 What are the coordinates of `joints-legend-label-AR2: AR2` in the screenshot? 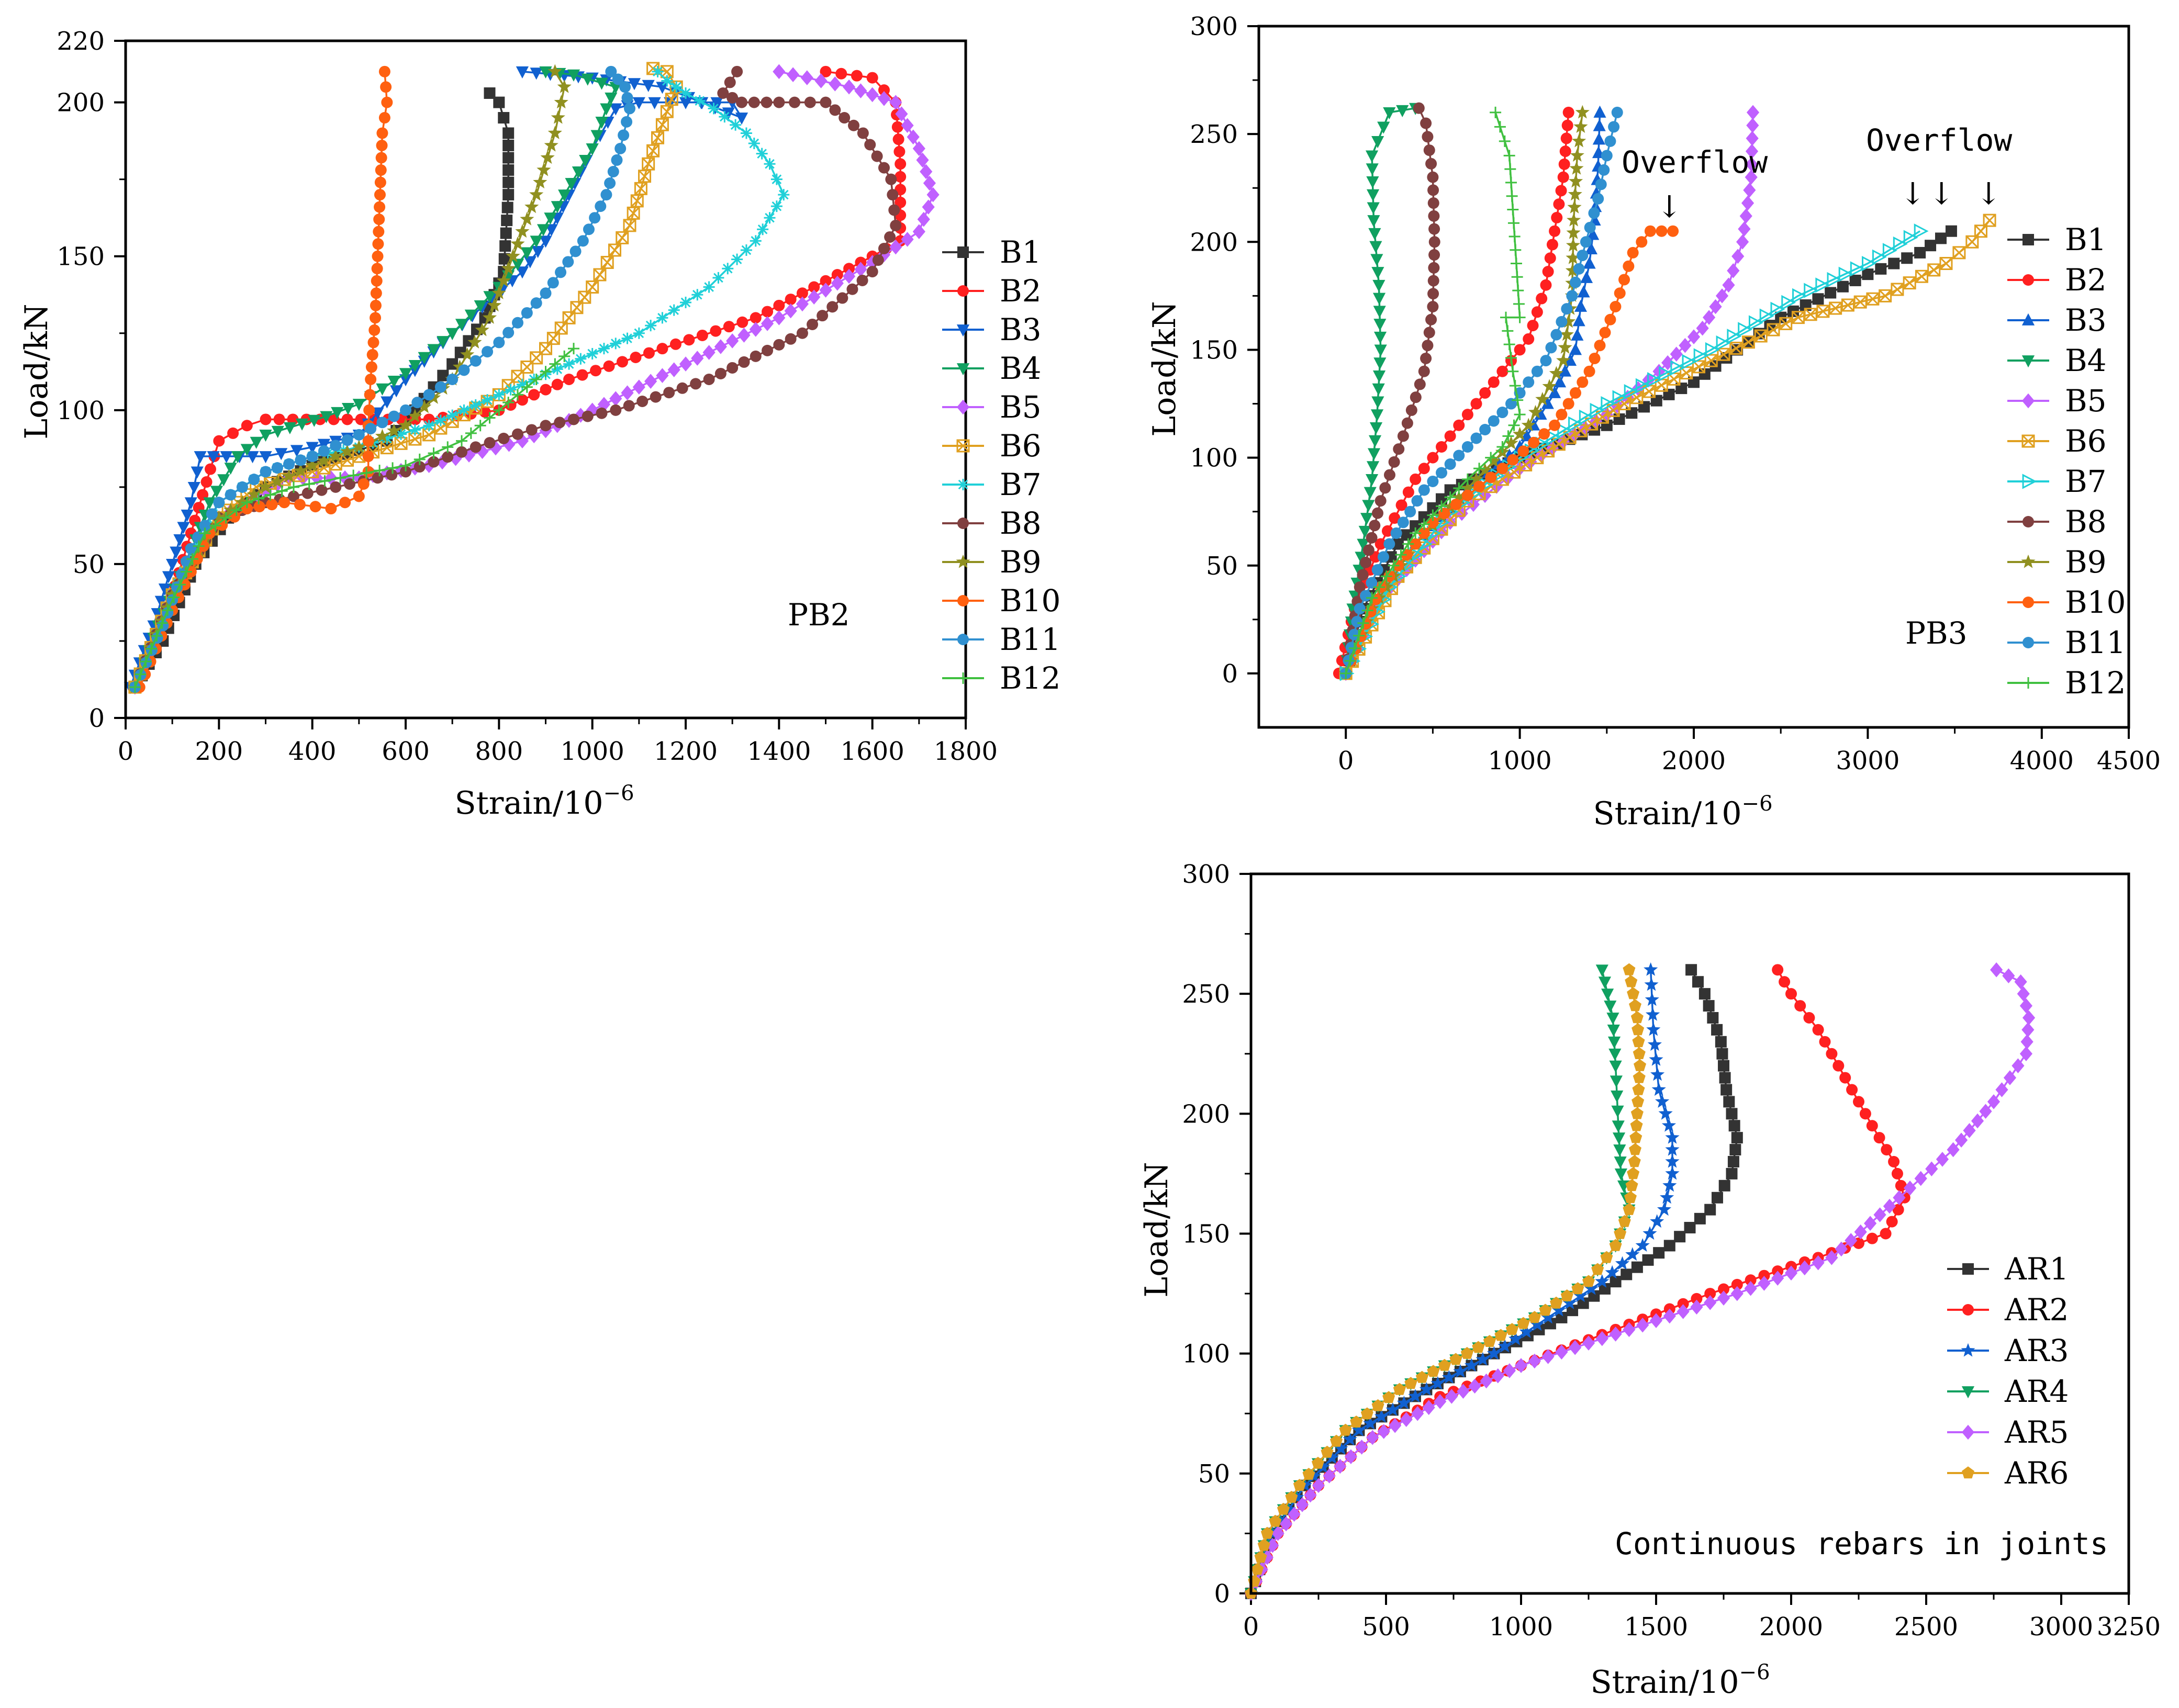 It's located at (2037, 1310).